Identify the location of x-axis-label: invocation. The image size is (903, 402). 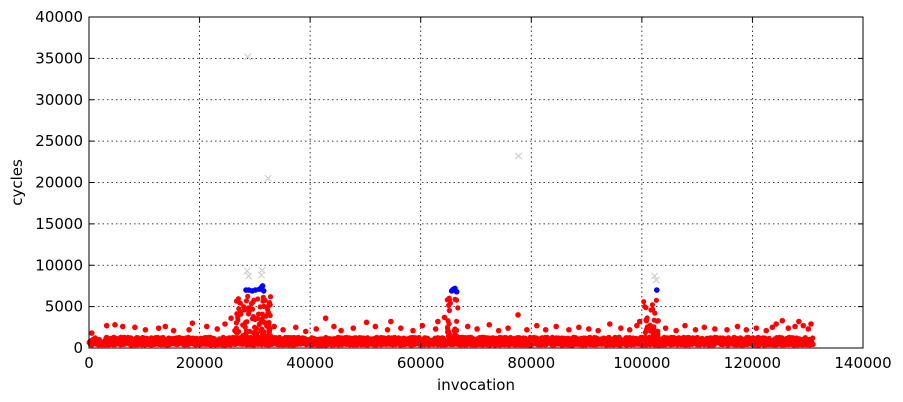
(476, 385).